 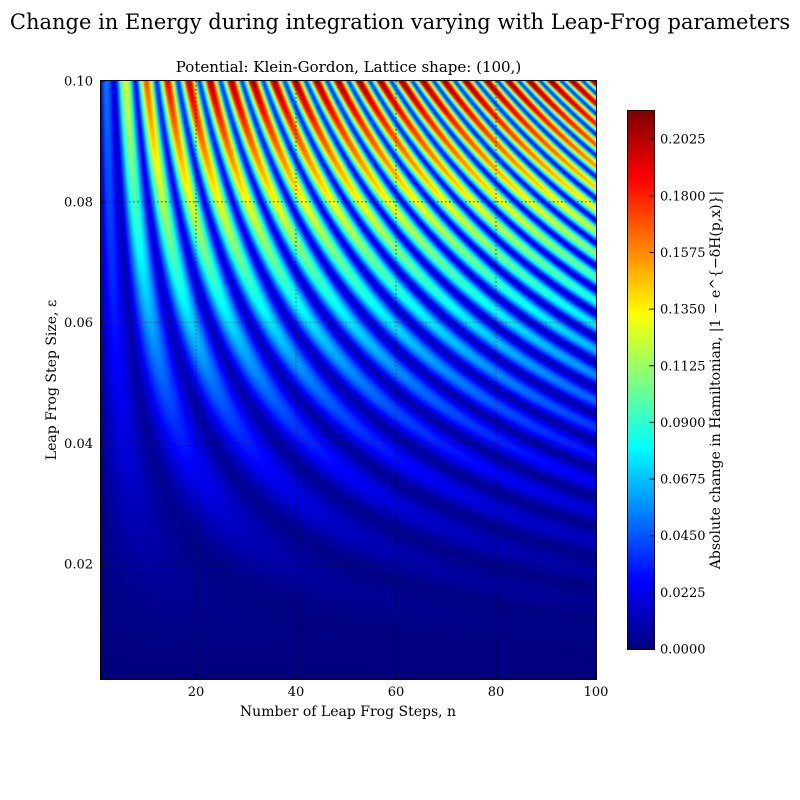 What do you see at coordinates (78, 323) in the screenshot?
I see `y-tick-label: 0.06` at bounding box center [78, 323].